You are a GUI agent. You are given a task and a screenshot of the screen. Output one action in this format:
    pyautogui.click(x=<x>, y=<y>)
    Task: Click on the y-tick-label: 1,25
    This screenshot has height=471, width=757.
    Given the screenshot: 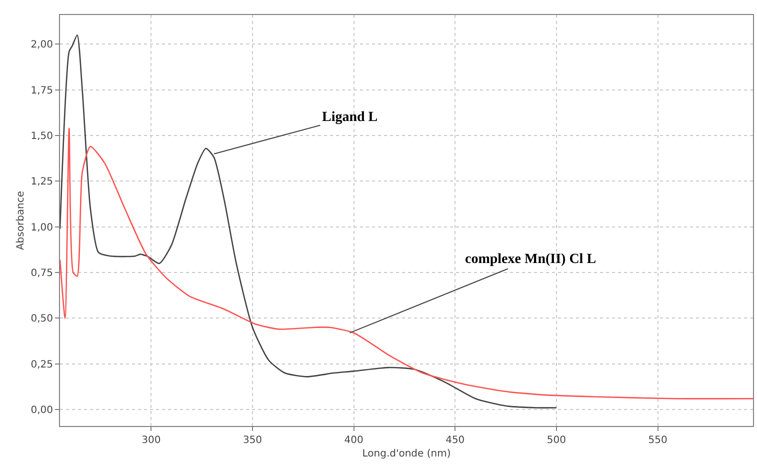 What is the action you would take?
    pyautogui.click(x=41, y=182)
    